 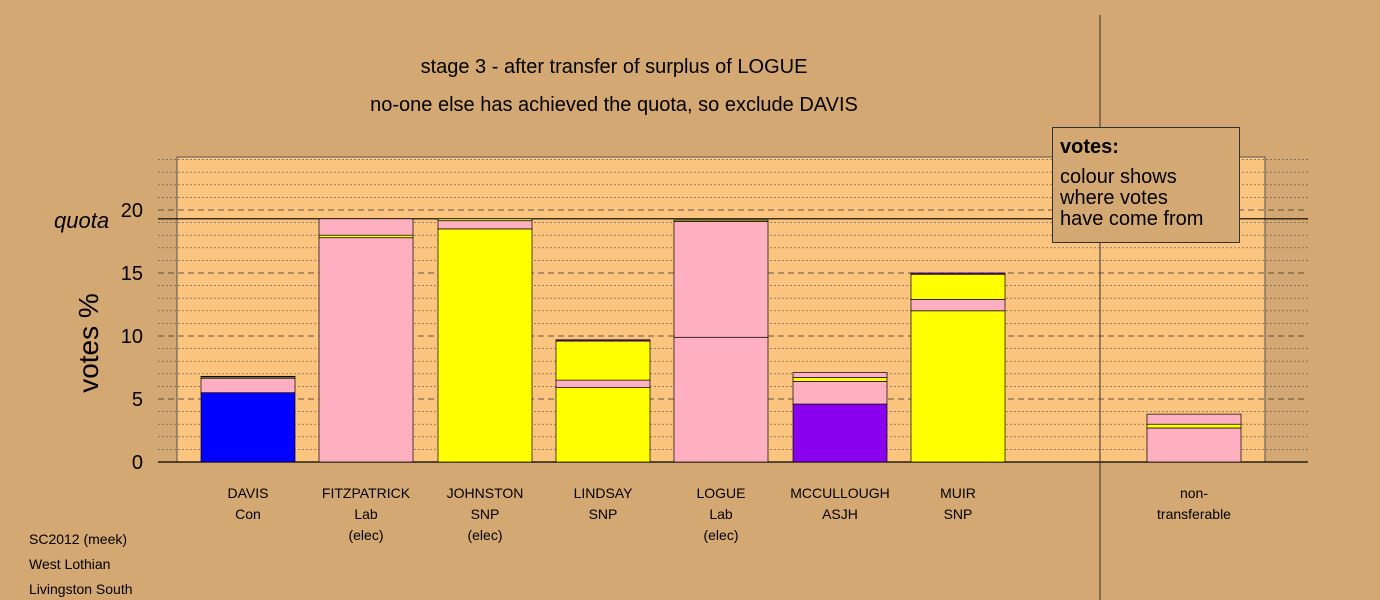 What do you see at coordinates (78, 539) in the screenshot?
I see `footer-line: SC2012 (meek)` at bounding box center [78, 539].